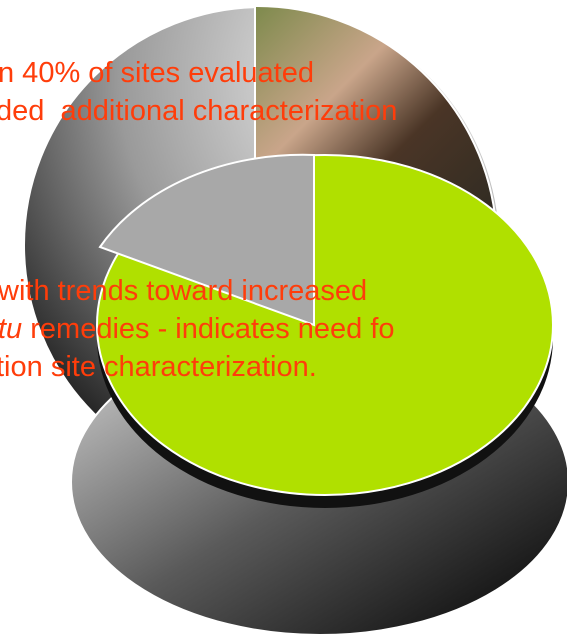 The height and width of the screenshot is (640, 567). What do you see at coordinates (158, 367) in the screenshot?
I see `text-line: tion site characterization.` at bounding box center [158, 367].